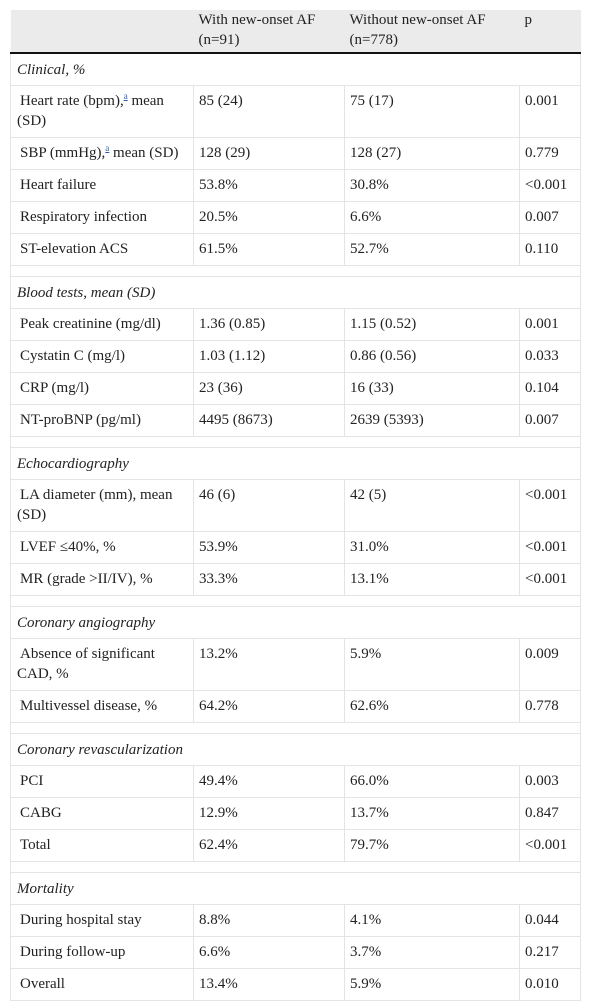 The image size is (590, 1001). What do you see at coordinates (269, 505) in the screenshot?
I see `value-with-af: 46 (6)` at bounding box center [269, 505].